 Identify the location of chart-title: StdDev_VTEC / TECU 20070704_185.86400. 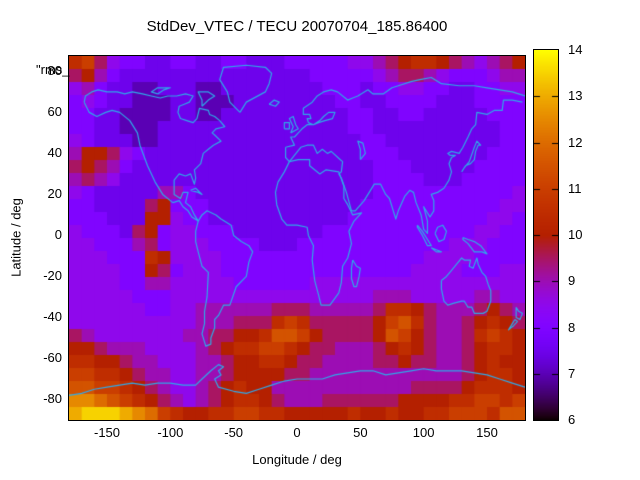
(297, 26).